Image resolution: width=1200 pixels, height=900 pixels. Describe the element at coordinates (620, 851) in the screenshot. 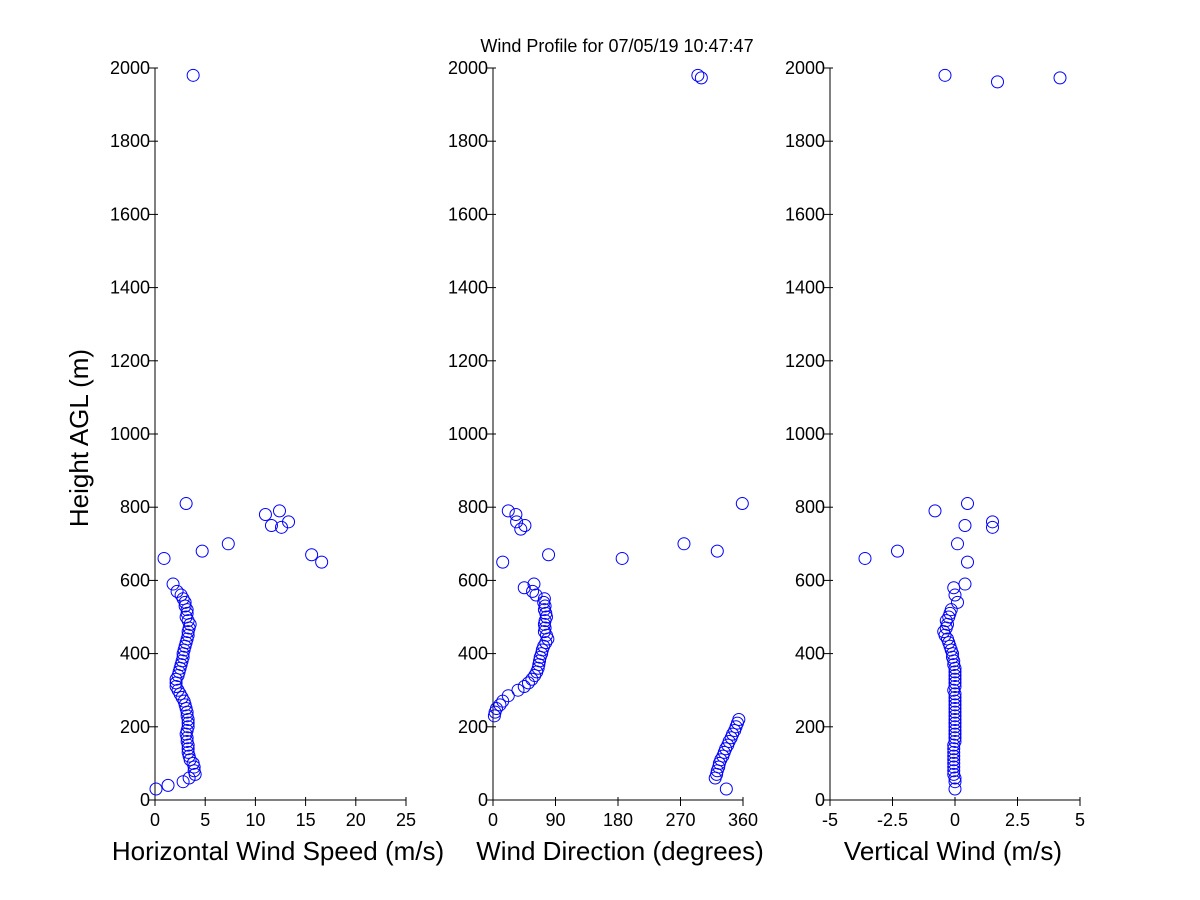

I see `x-axis-label: Wind Direction (degrees)` at that location.